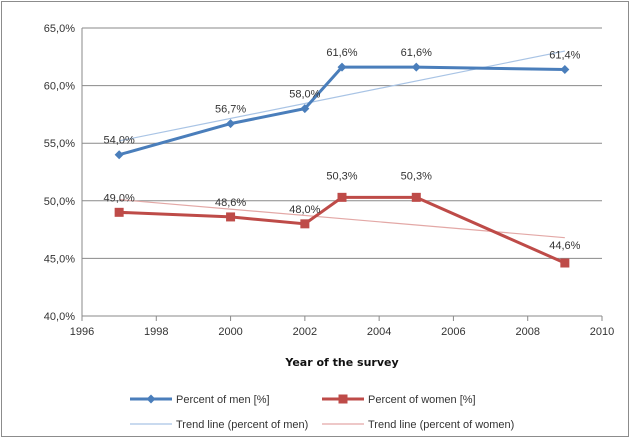 The width and height of the screenshot is (632, 440). I want to click on y-tick-label: 55,0%, so click(59, 144).